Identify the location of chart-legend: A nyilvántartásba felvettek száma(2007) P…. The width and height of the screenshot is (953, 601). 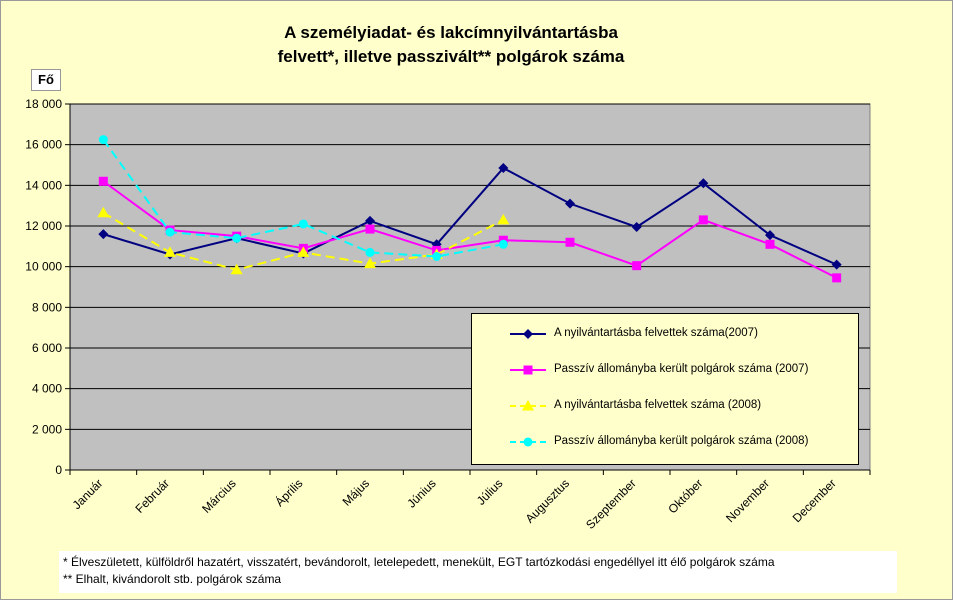
(665, 389).